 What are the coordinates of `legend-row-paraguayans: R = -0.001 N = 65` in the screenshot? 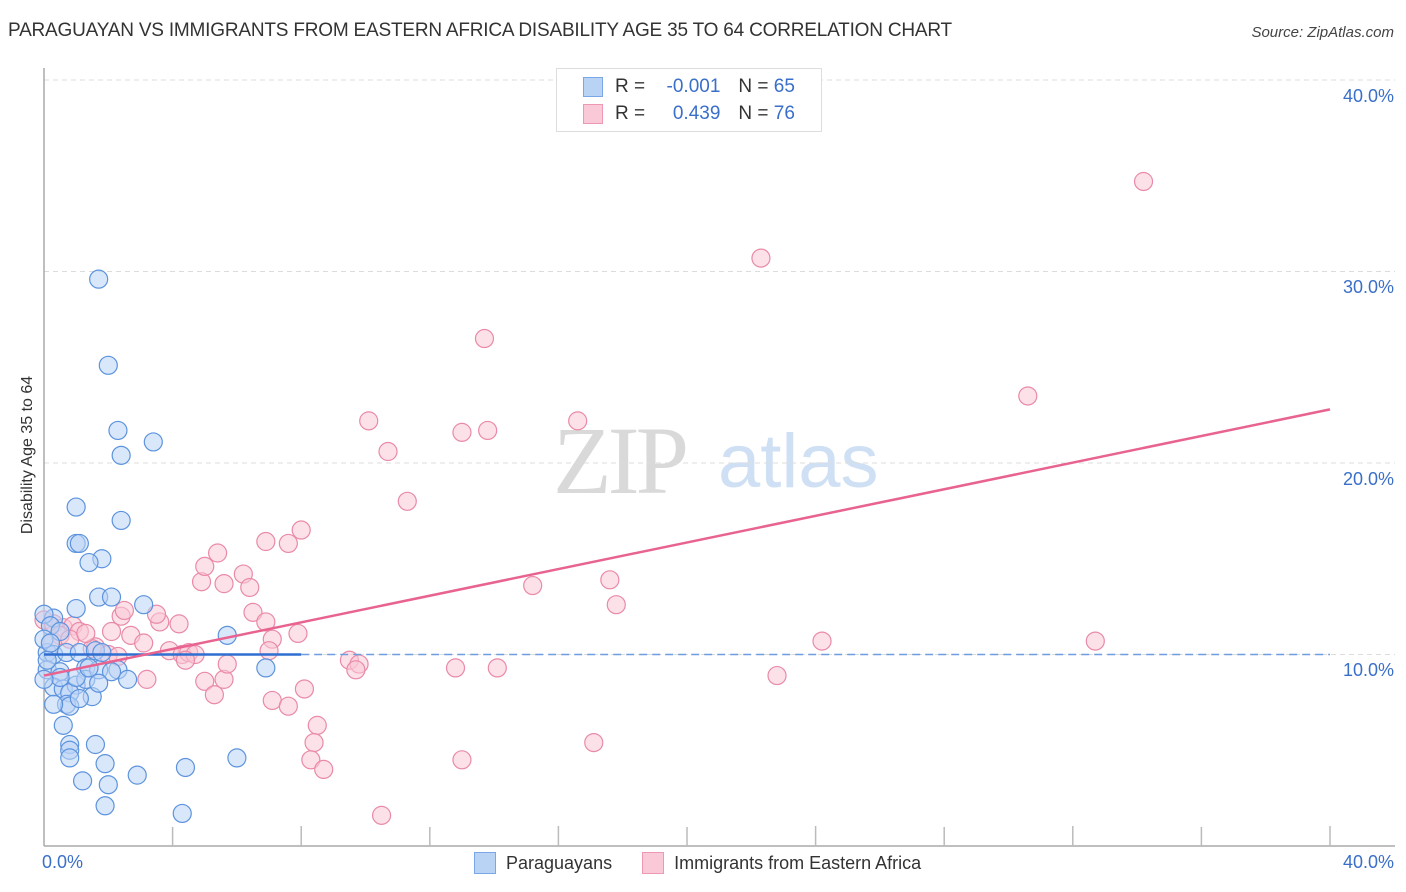 It's located at (689, 87).